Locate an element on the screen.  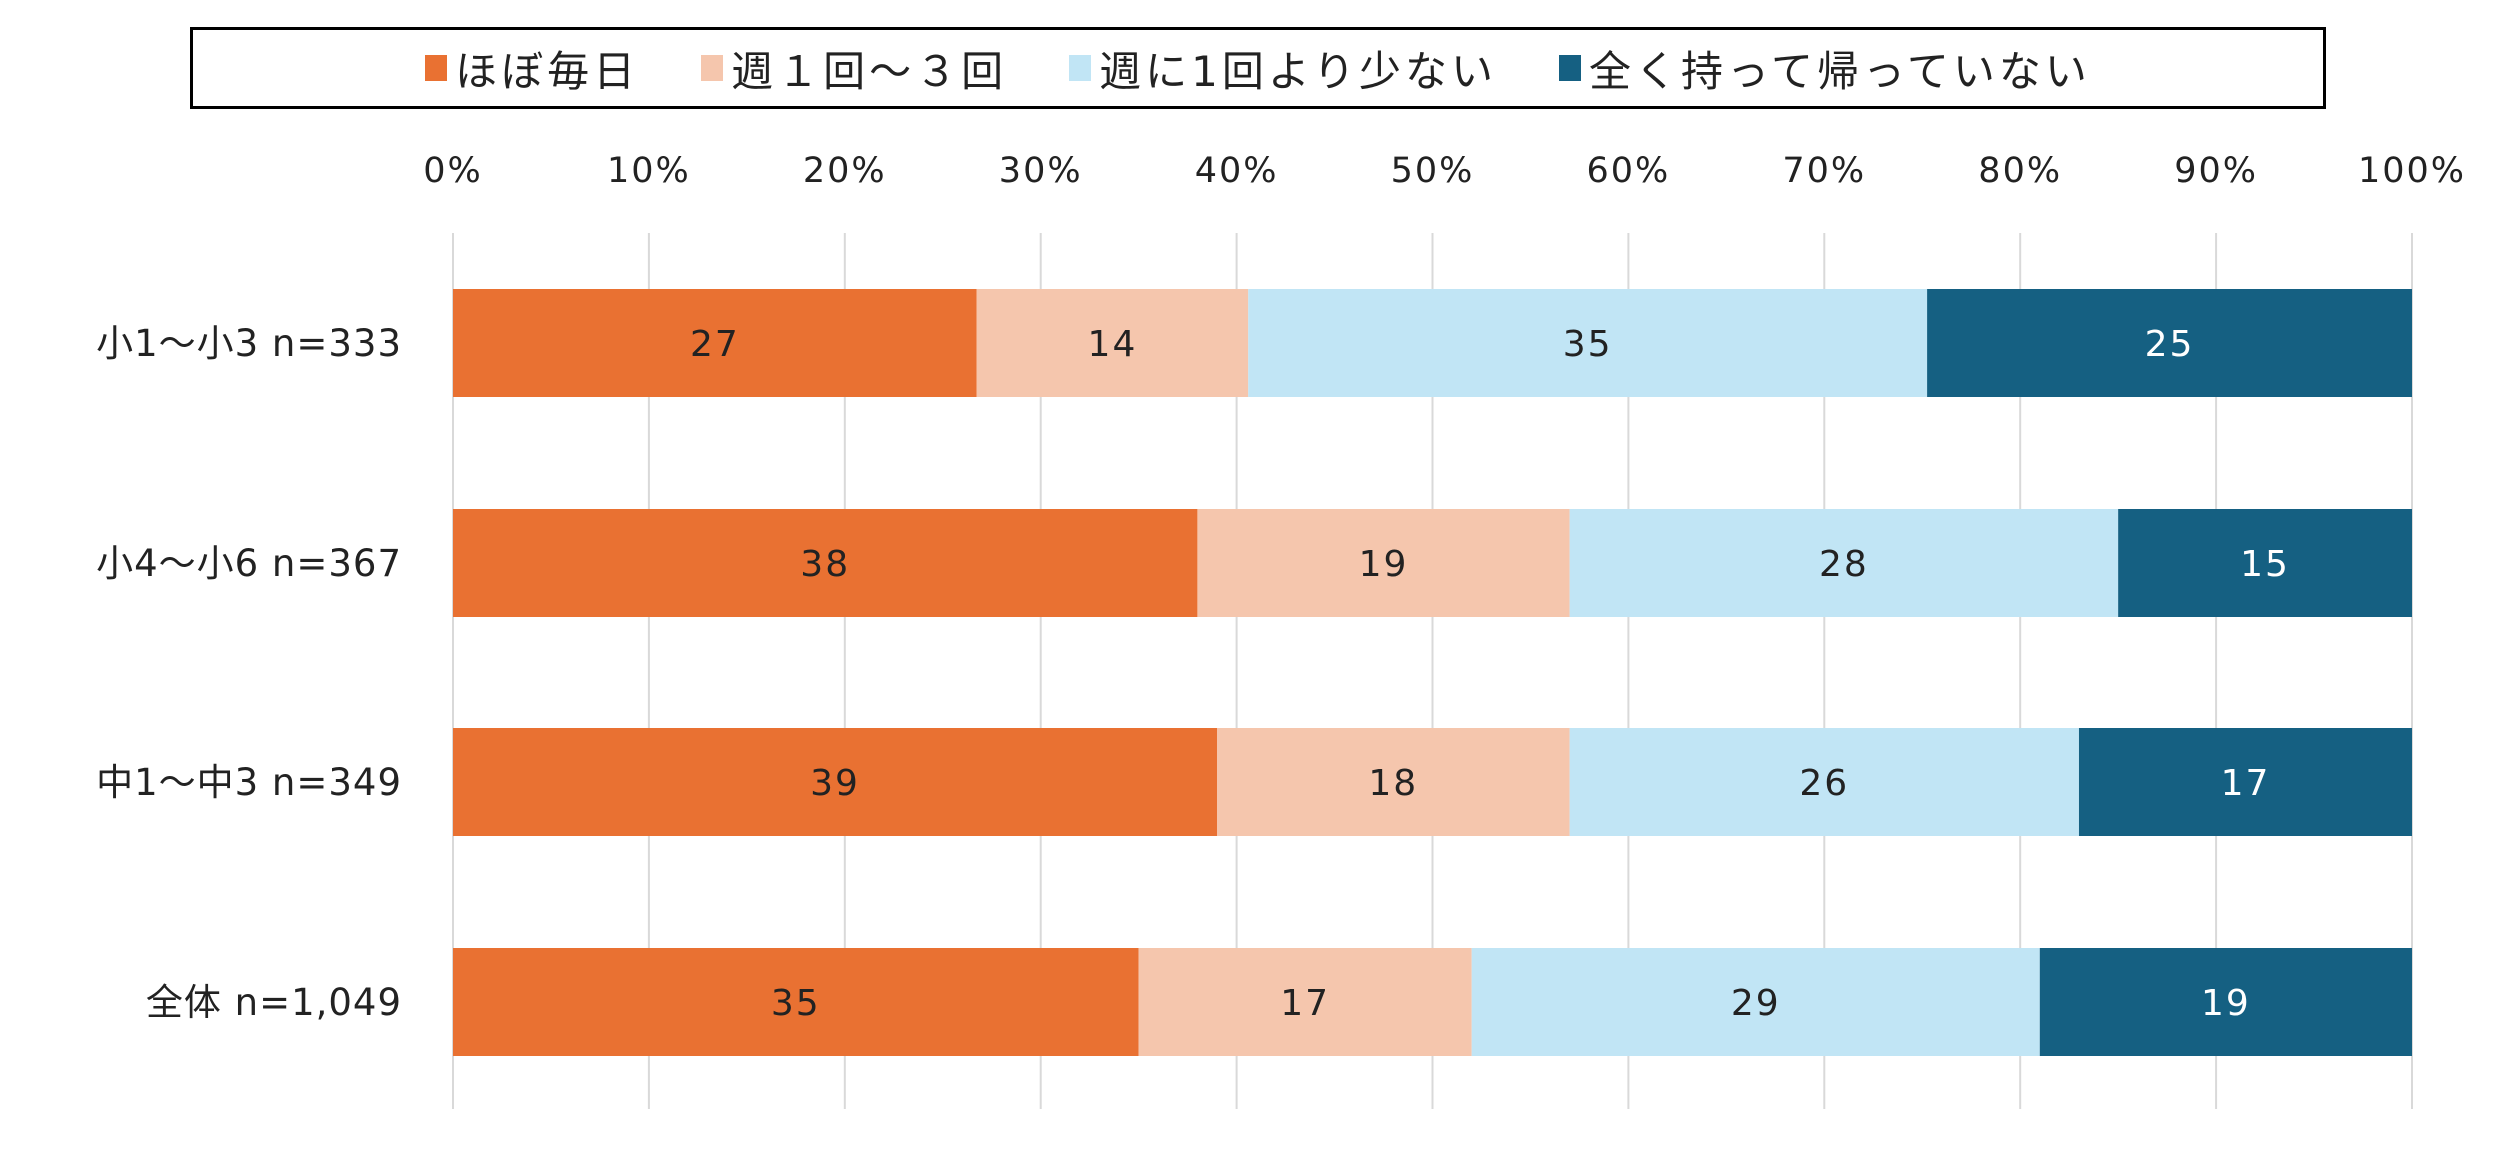
x-tick-label: 90% is located at coordinates (2216, 171).